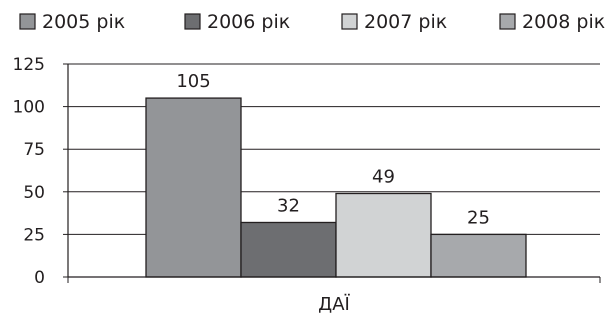 The image size is (606, 322). Describe the element at coordinates (193, 81) in the screenshot. I see `data-label-1: 105` at that location.